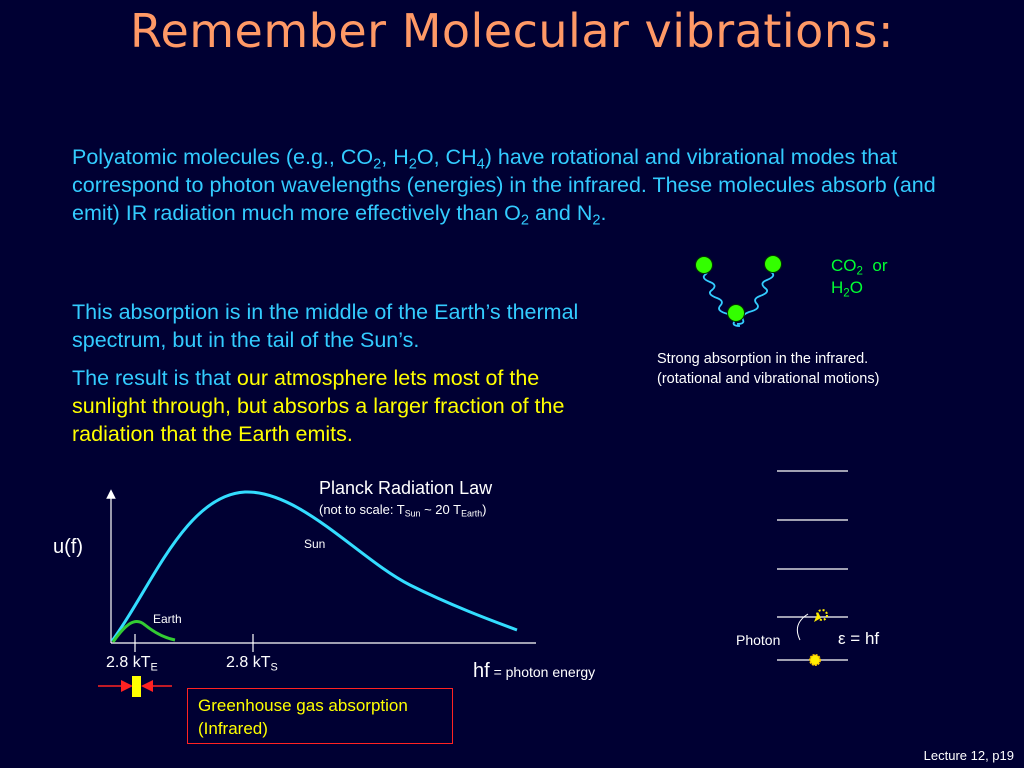  Describe the element at coordinates (395, 157) in the screenshot. I see `intro-text-2: , H` at that location.